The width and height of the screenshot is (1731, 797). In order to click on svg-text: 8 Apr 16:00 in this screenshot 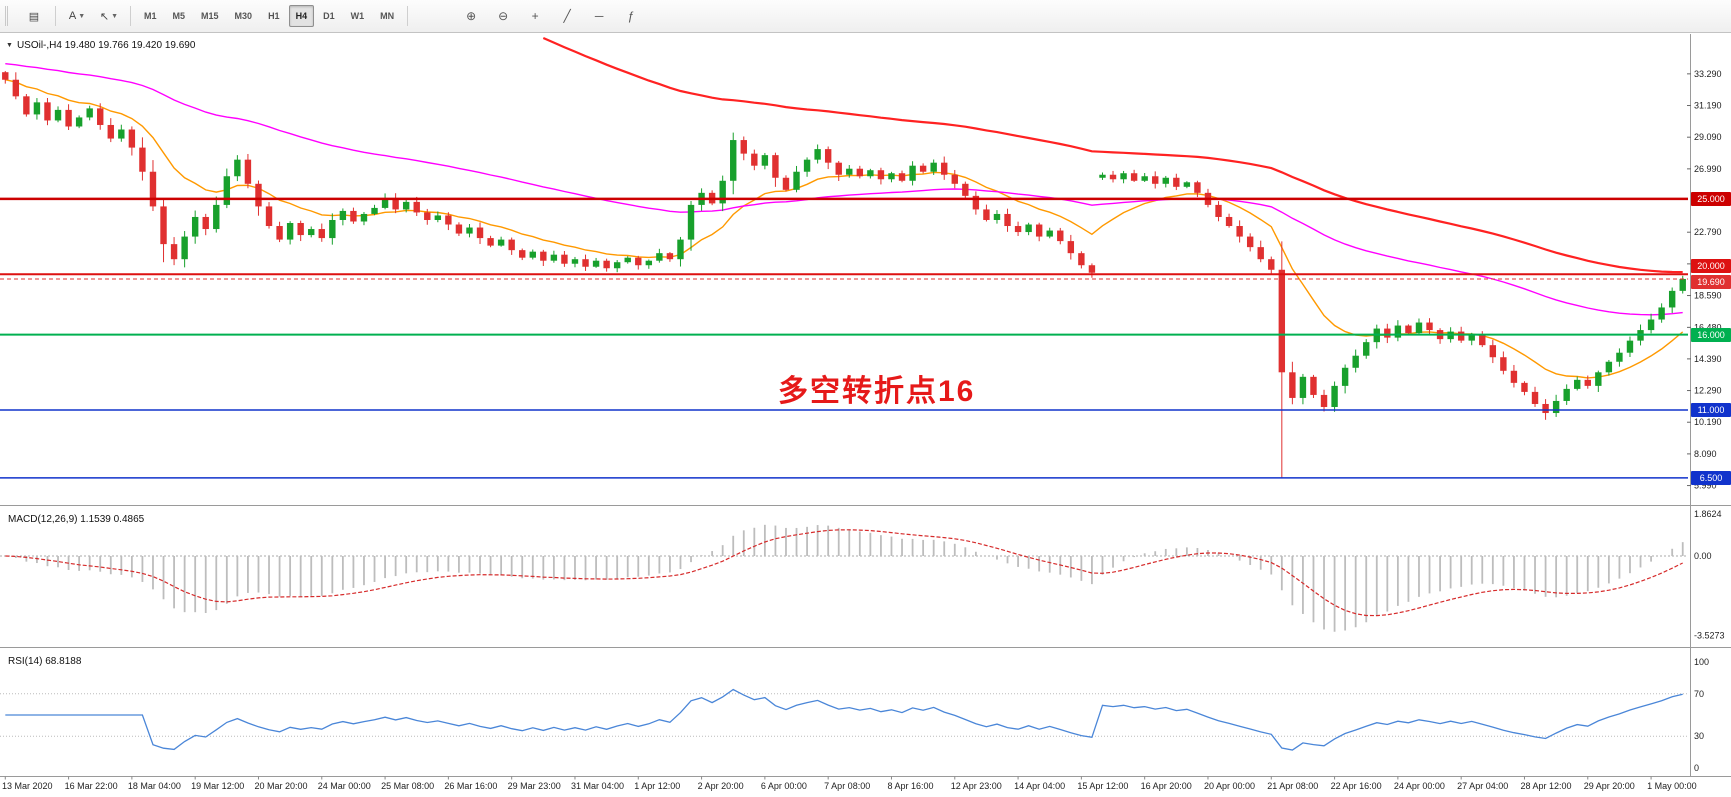, I will do `click(910, 786)`.